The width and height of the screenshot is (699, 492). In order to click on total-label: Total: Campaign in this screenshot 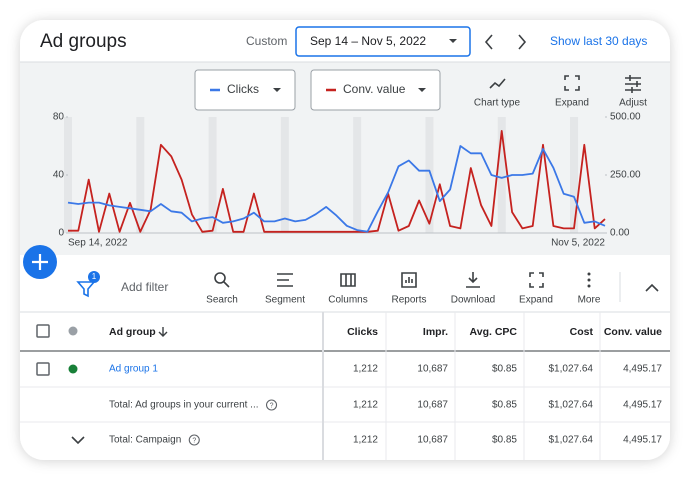, I will do `click(145, 440)`.